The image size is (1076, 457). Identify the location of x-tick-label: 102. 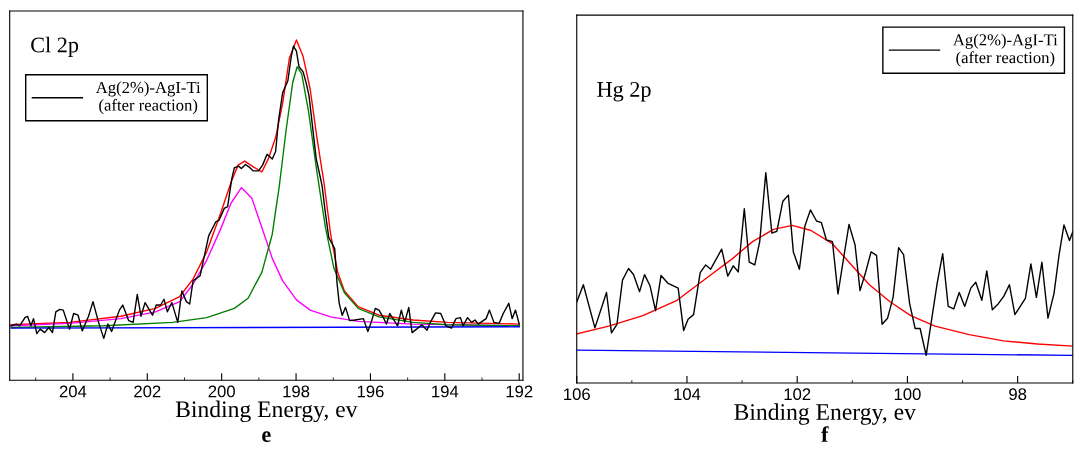
(797, 394).